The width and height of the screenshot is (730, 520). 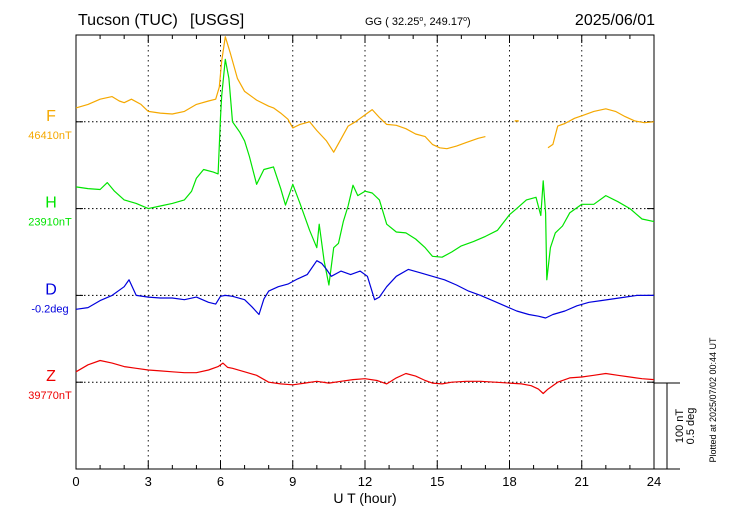 I want to click on x-axis-label: U T (hour), so click(x=364, y=498).